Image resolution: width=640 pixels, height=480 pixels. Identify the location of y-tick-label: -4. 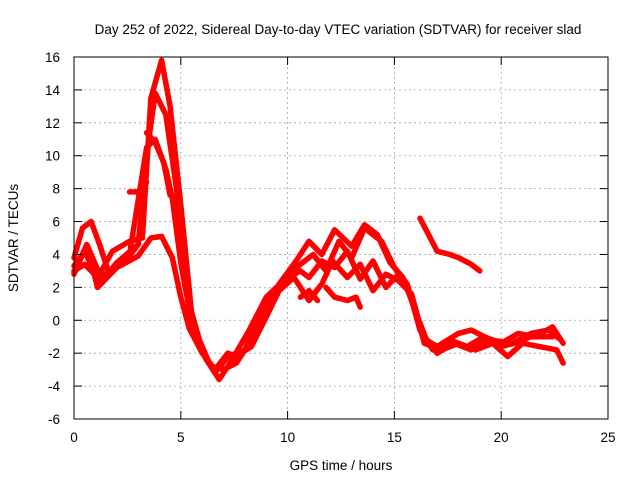
(54, 386).